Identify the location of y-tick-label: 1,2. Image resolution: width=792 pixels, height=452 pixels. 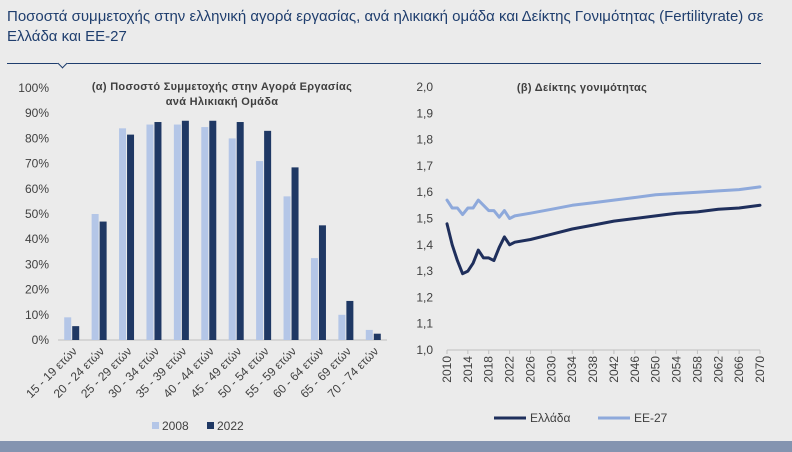
(424, 297).